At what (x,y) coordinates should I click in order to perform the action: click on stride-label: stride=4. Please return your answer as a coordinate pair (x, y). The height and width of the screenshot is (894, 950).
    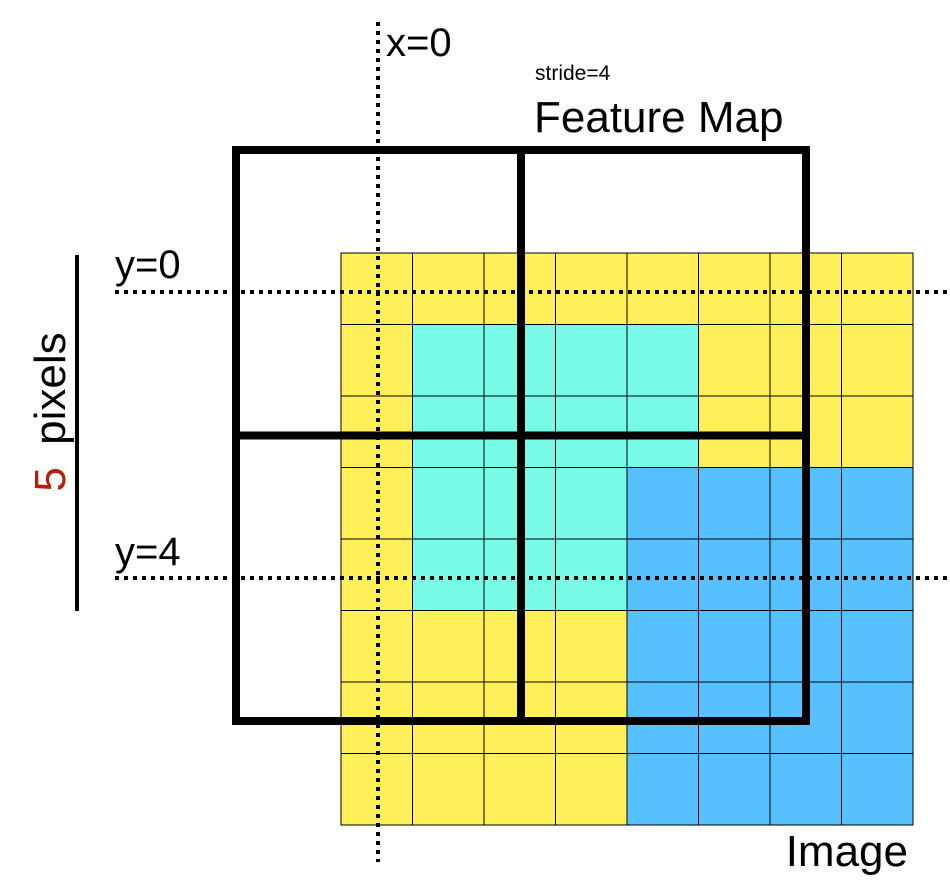
    Looking at the image, I should click on (573, 73).